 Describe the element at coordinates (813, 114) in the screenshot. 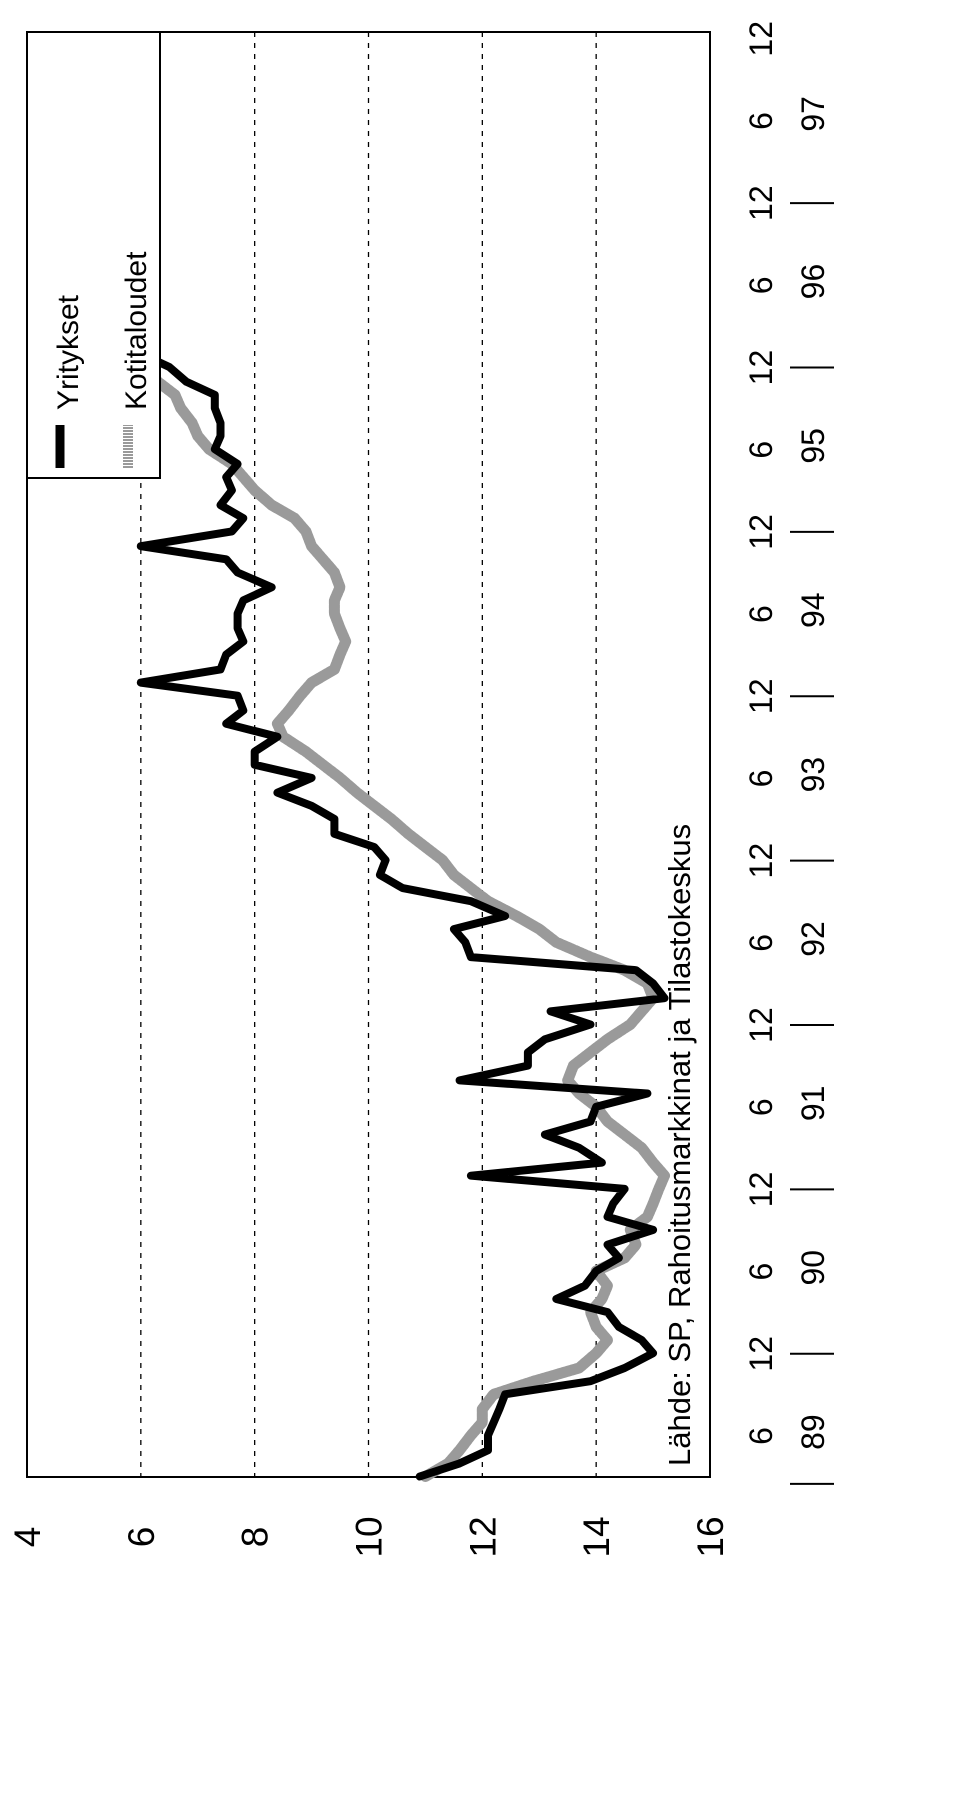

I see `x-year-label: 97` at that location.